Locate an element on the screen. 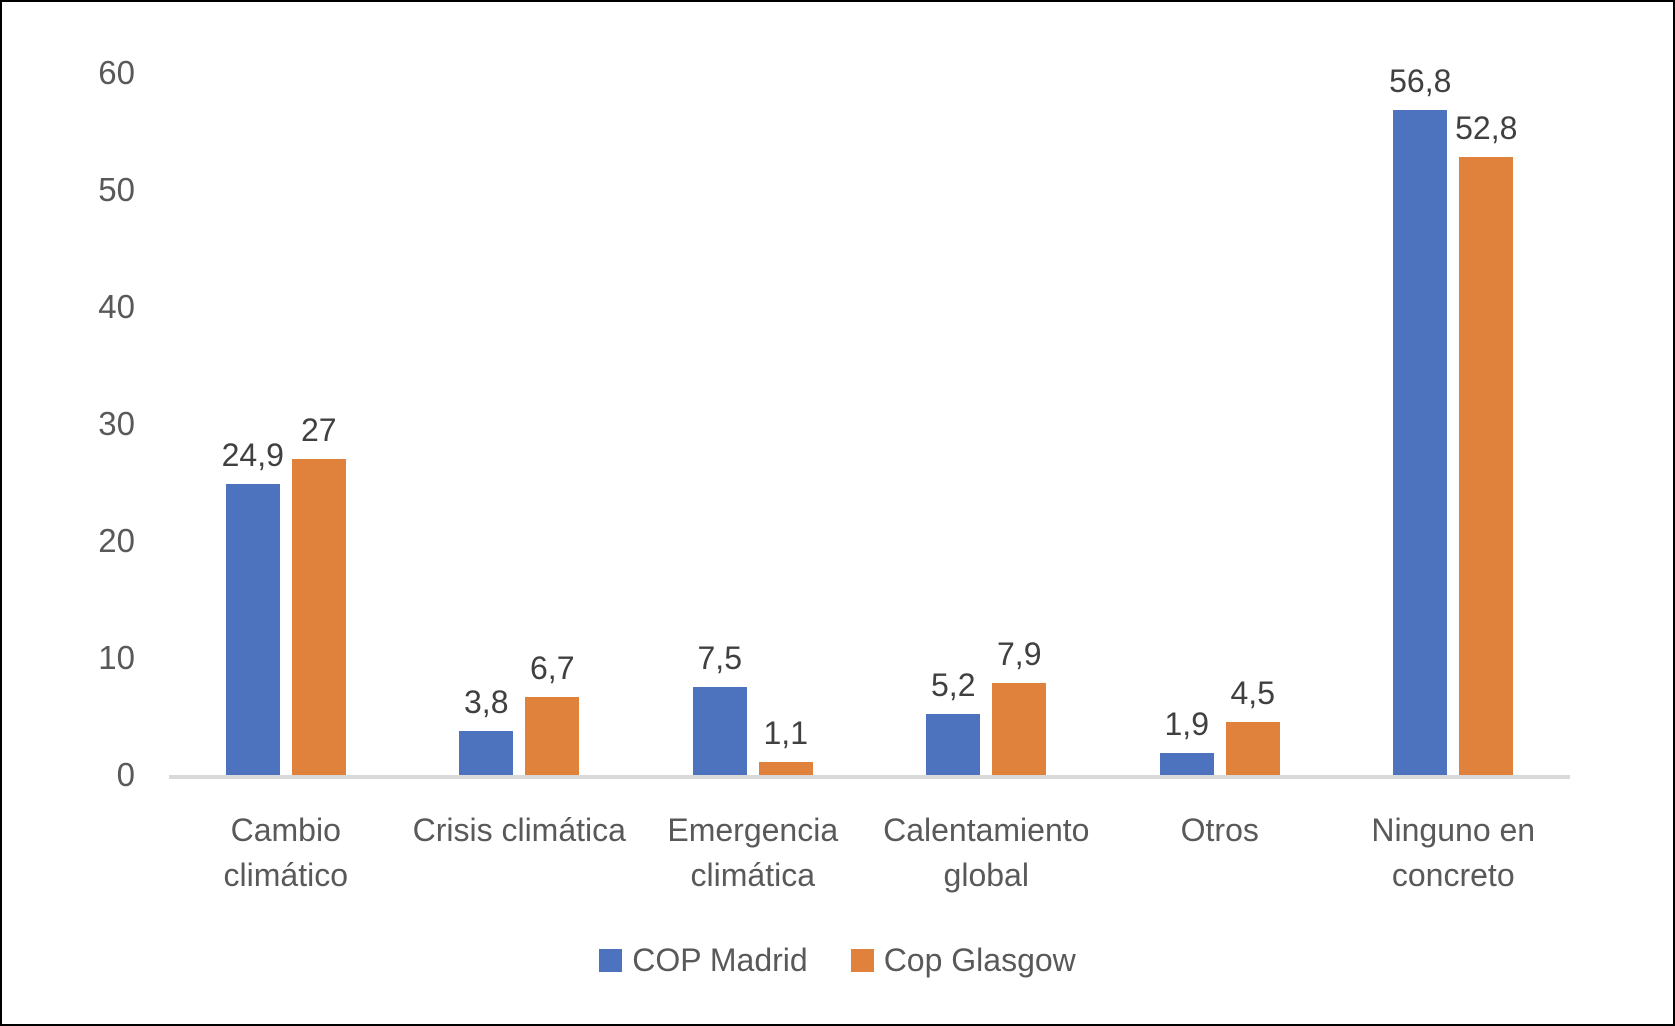 This screenshot has height=1026, width=1675. data-label-cop-glasgow-emergencia-clim-tica: 1,1 is located at coordinates (785, 733).